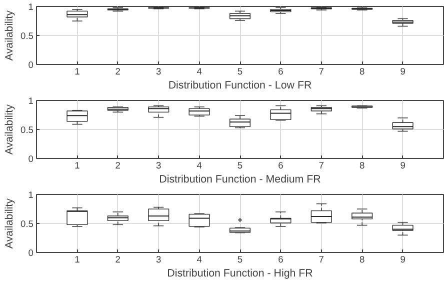 The height and width of the screenshot is (282, 447). What do you see at coordinates (240, 274) in the screenshot?
I see `x-axis-title: Distribution Function - High FR` at bounding box center [240, 274].